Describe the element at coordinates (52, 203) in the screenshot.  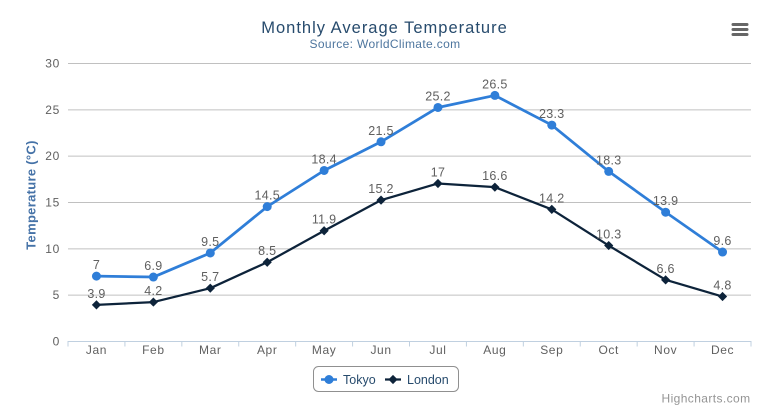
I see `svg-text: 15` at that location.